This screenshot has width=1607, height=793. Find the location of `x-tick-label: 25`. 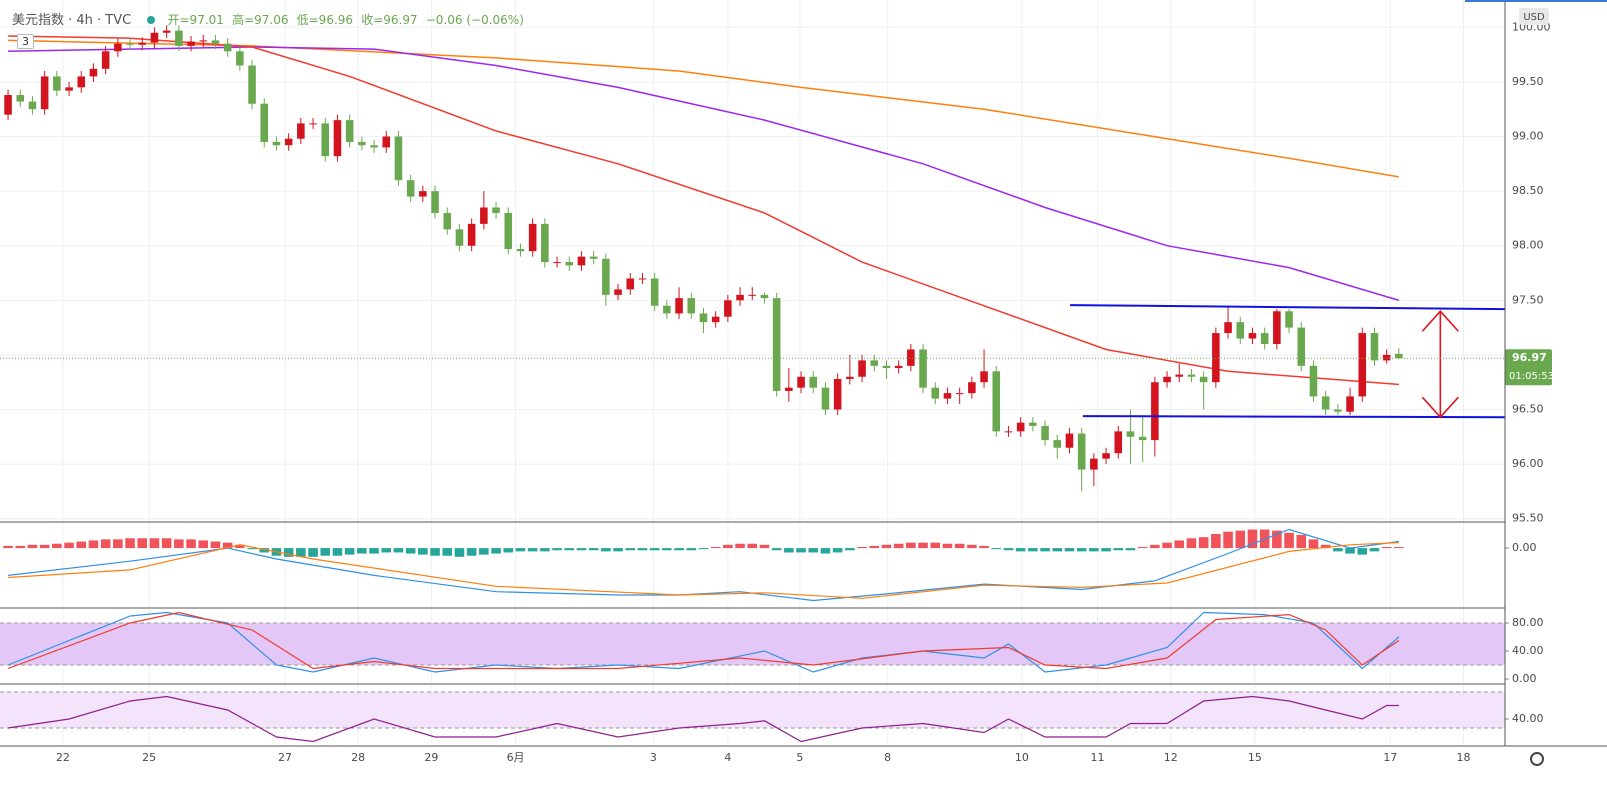

x-tick-label: 25 is located at coordinates (149, 757).